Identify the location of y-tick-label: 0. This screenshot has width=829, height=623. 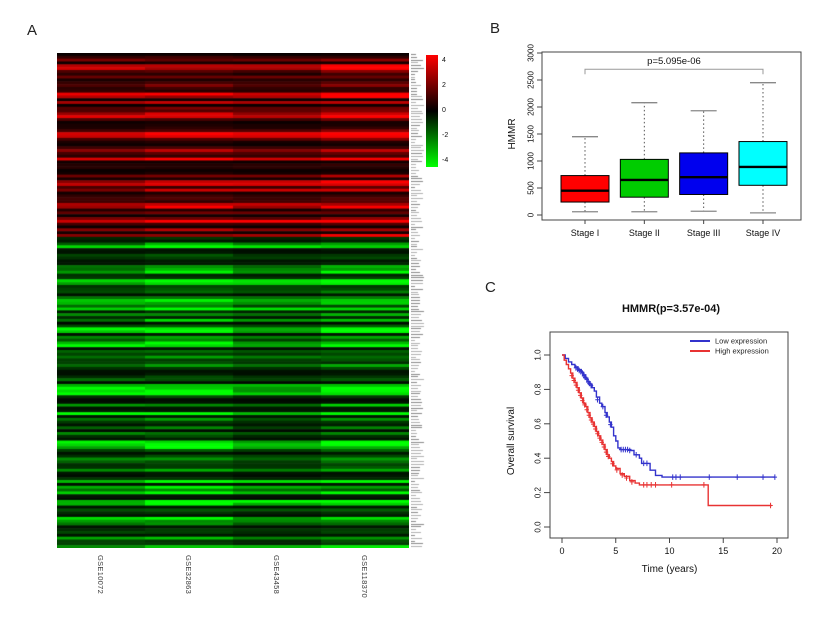
(531, 214).